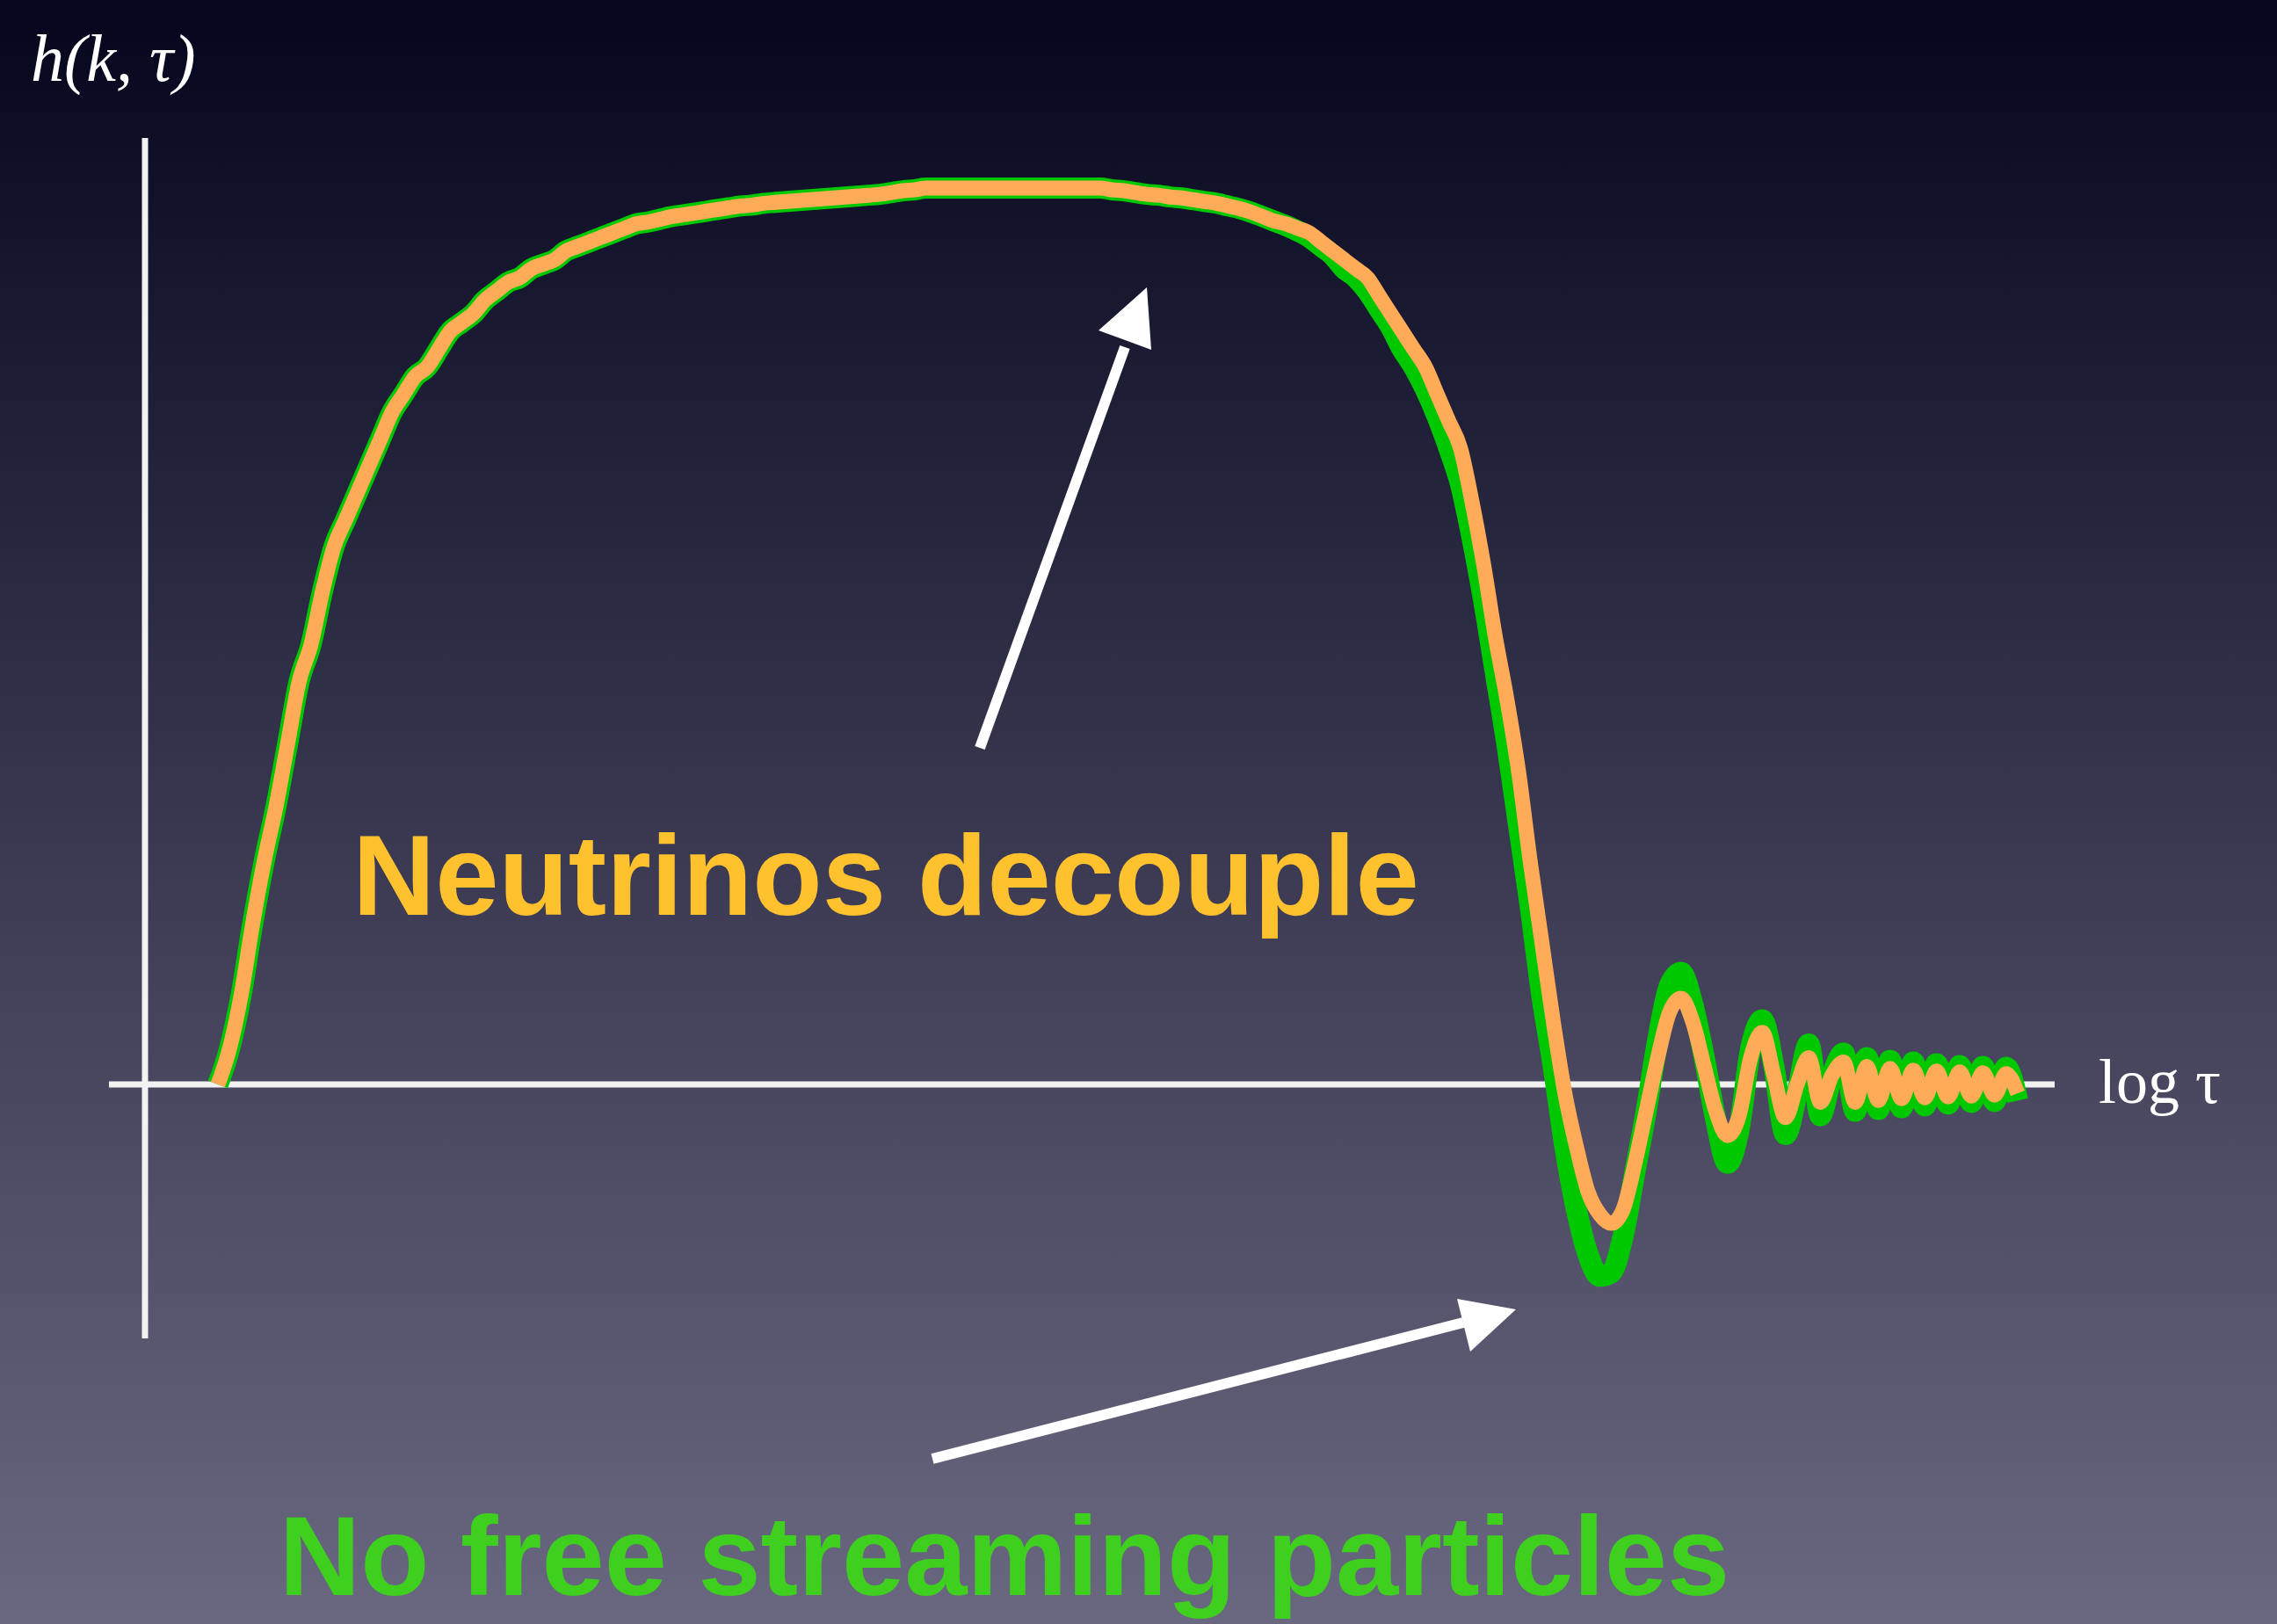  Describe the element at coordinates (885, 875) in the screenshot. I see `annotation: Neutrinos decouple` at that location.